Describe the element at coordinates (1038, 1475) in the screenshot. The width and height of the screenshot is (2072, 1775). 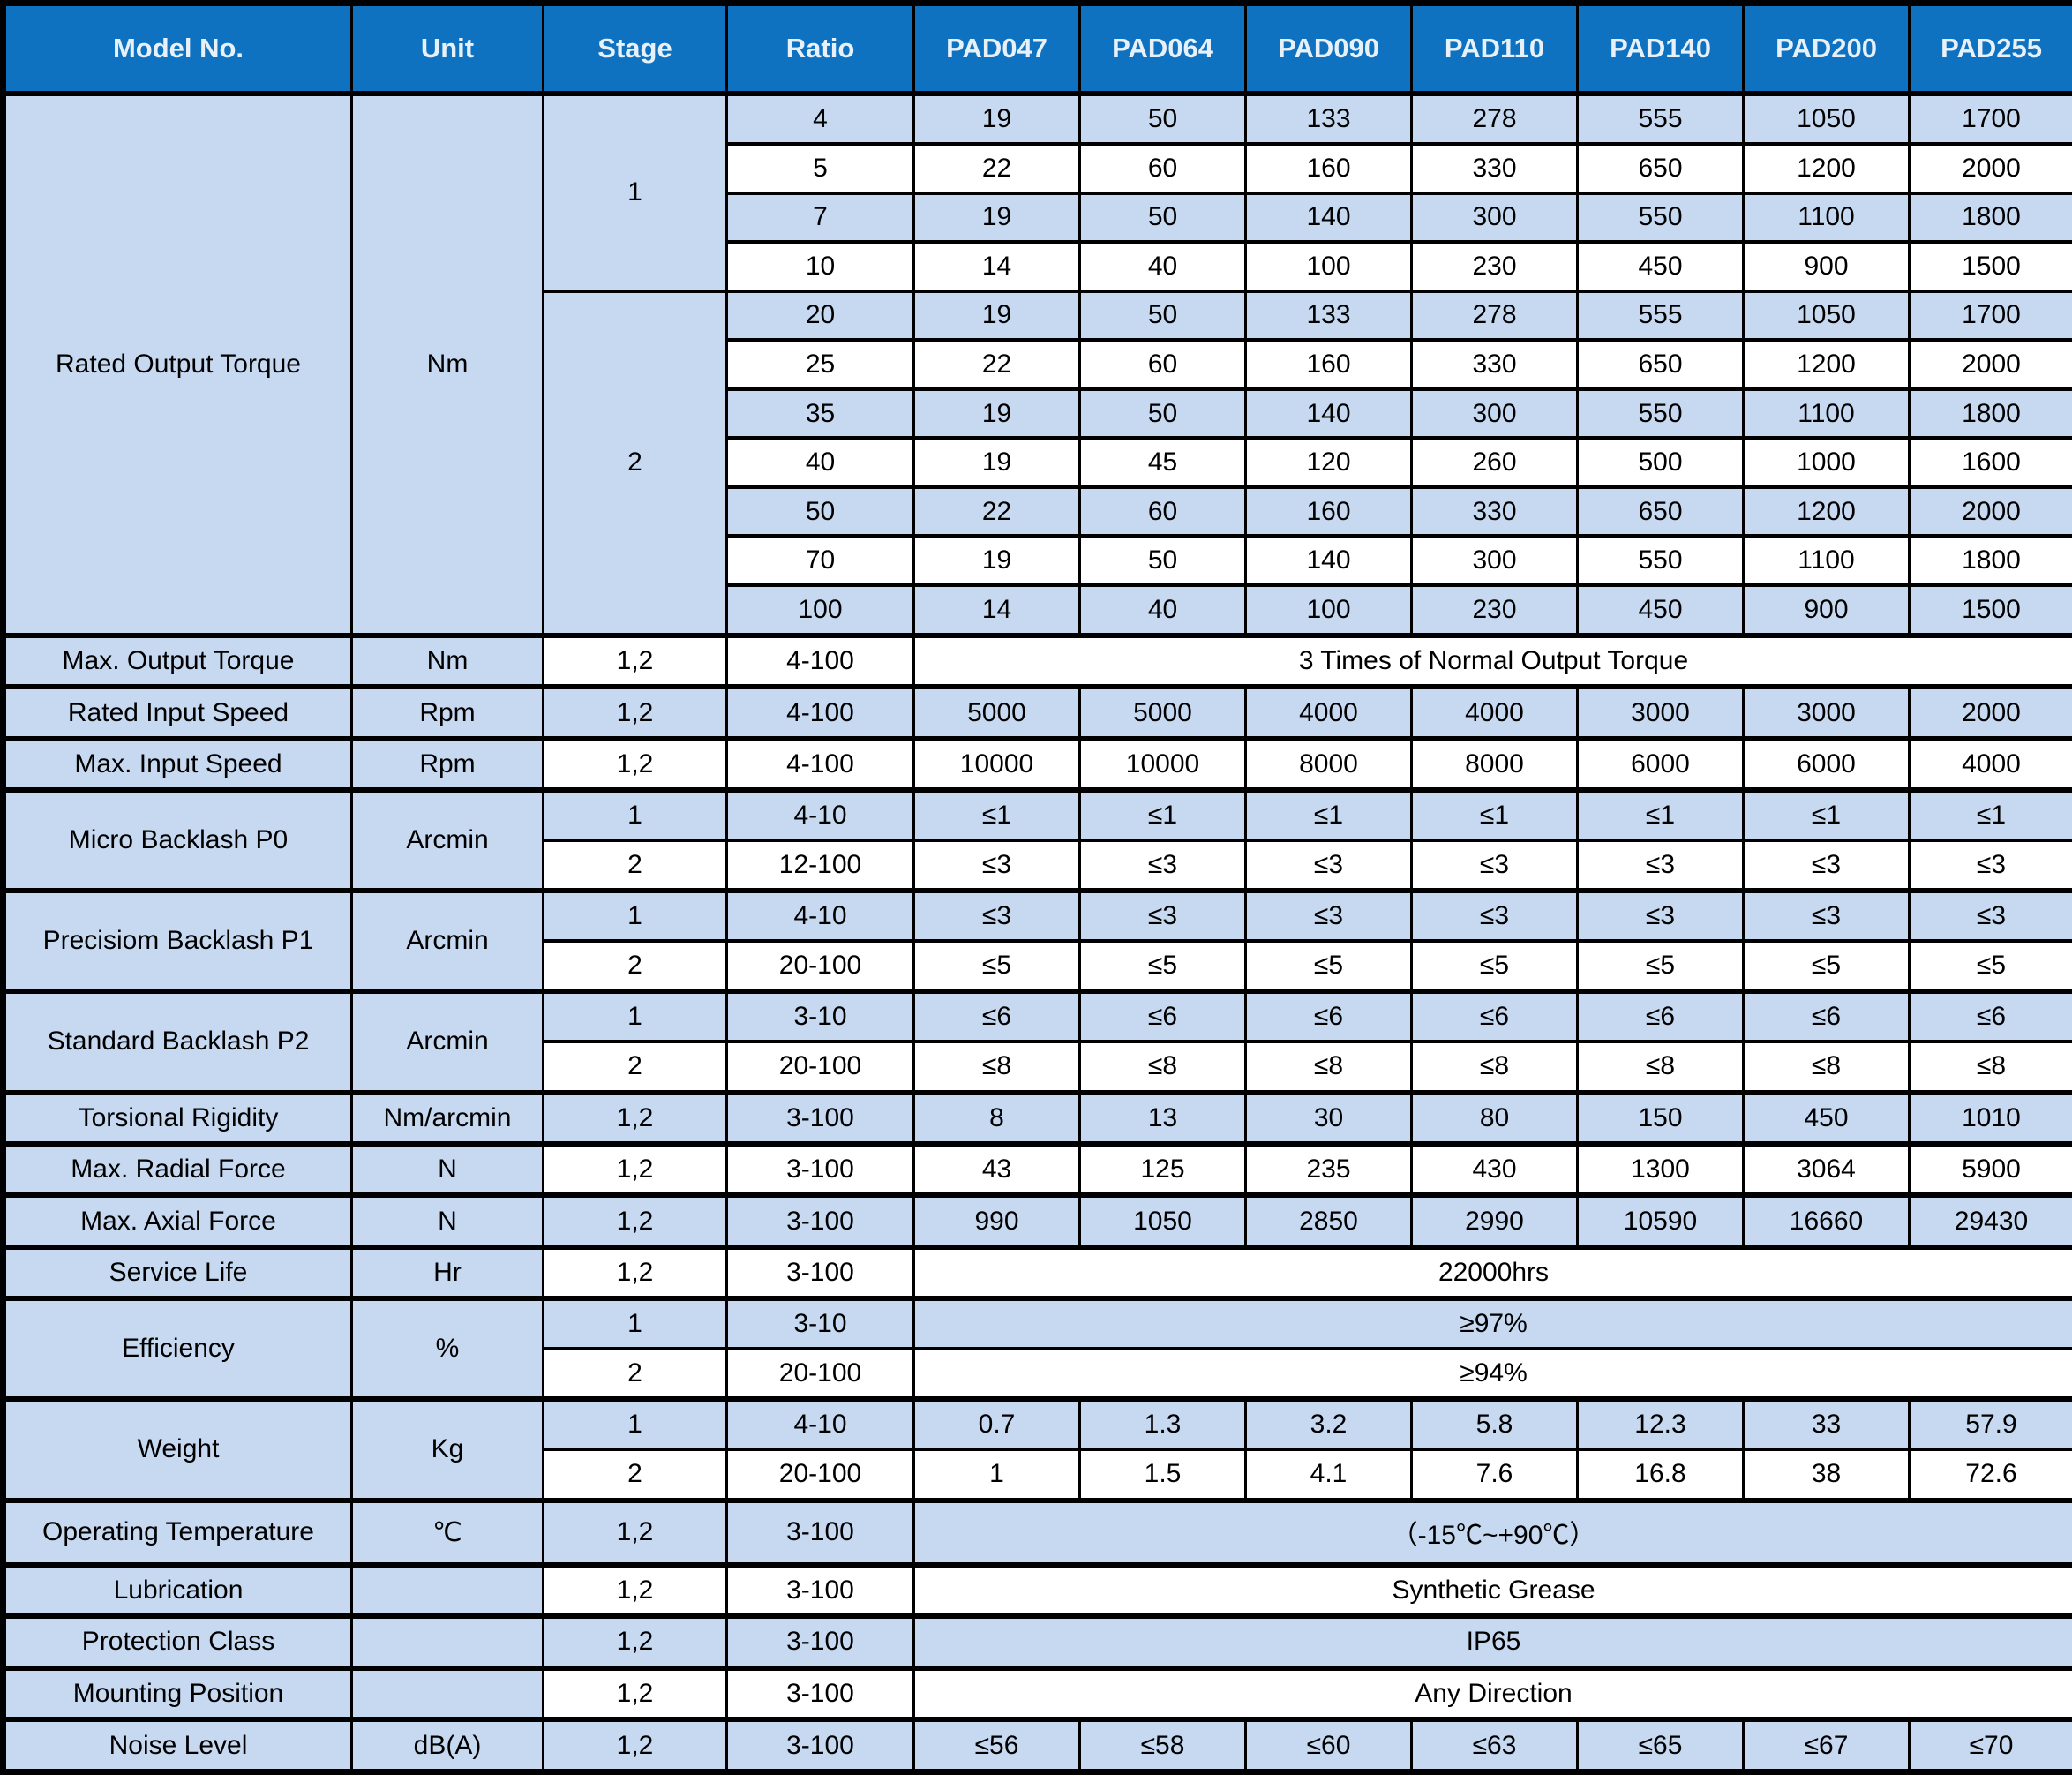
I see `table-row: 2 20-100 1 1.5 4.1 7.6 16.8 38 72.6` at that location.